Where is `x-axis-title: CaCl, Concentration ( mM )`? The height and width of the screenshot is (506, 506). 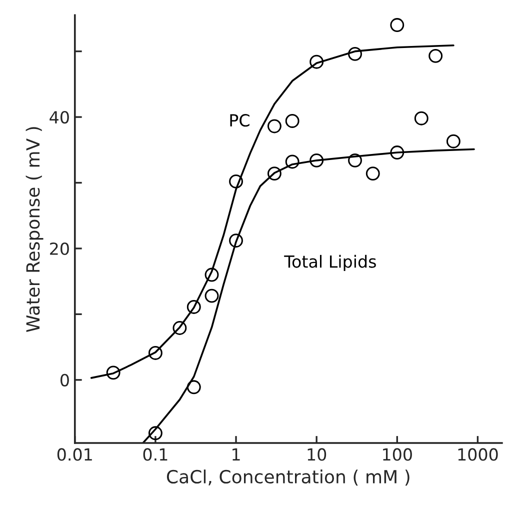 x-axis-title: CaCl, Concentration ( mM ) is located at coordinates (288, 478).